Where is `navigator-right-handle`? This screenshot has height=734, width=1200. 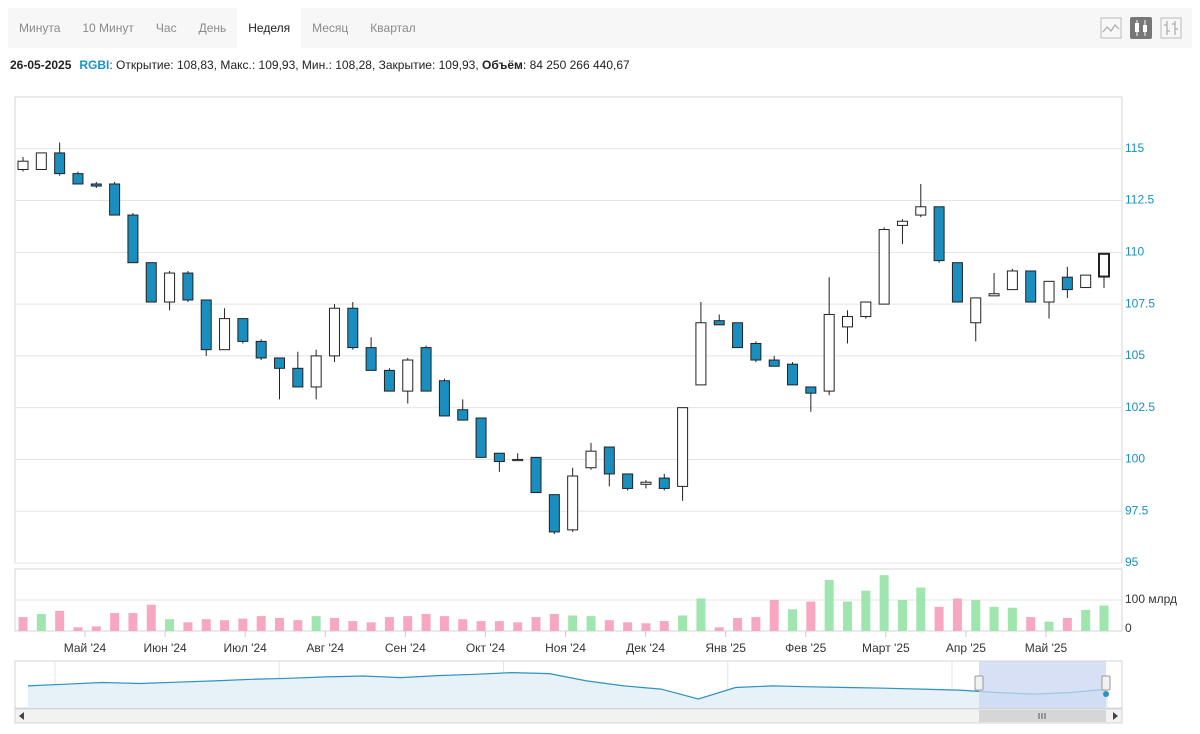 navigator-right-handle is located at coordinates (1106, 683).